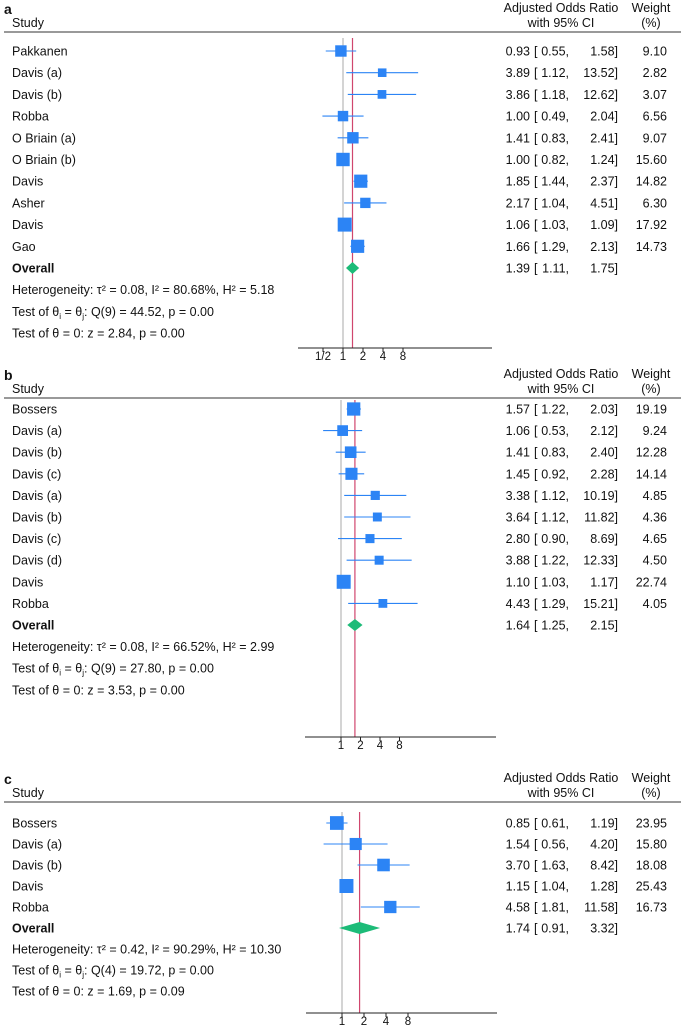 The height and width of the screenshot is (1032, 685). What do you see at coordinates (518, 182) in the screenshot?
I see `panel-a-study-6-estimate: 1.85` at bounding box center [518, 182].